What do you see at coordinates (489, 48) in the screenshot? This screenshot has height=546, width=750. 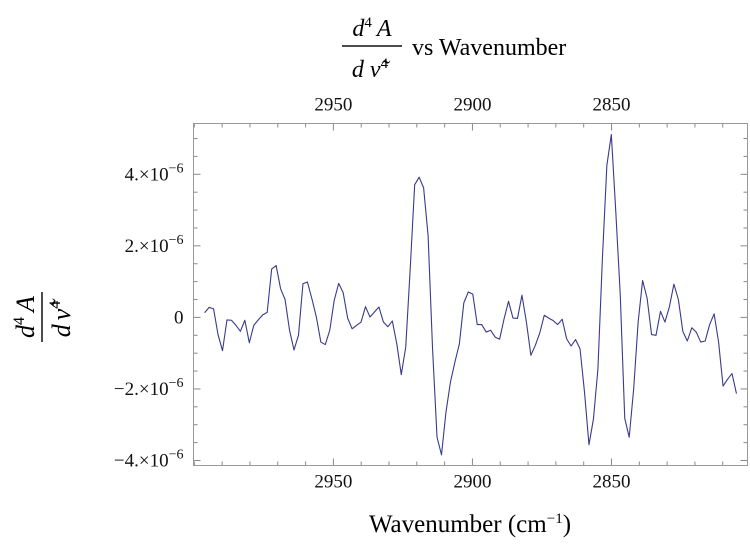 I see `title-suffix: vs Wavenumber` at bounding box center [489, 48].